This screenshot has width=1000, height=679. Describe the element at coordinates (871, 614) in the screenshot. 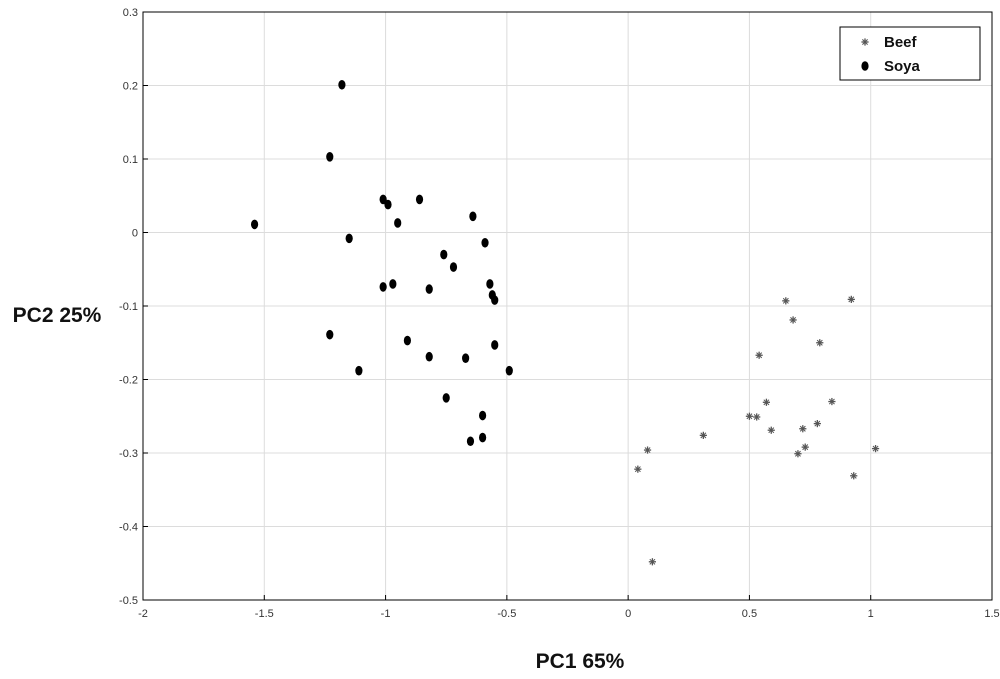

I see `x-tick-label: 1` at that location.